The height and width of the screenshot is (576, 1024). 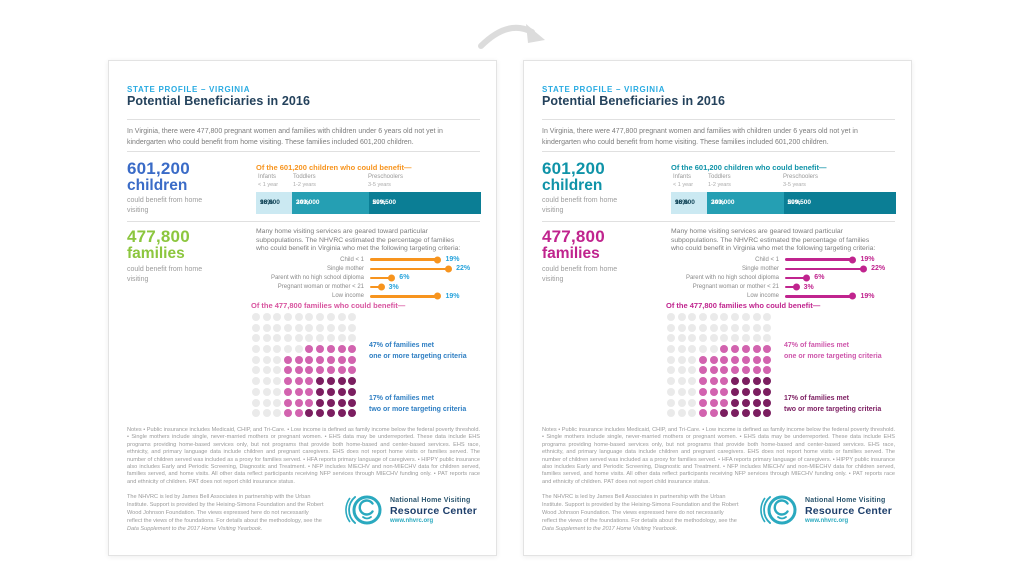 I want to click on families-count-label: families, so click(x=571, y=253).